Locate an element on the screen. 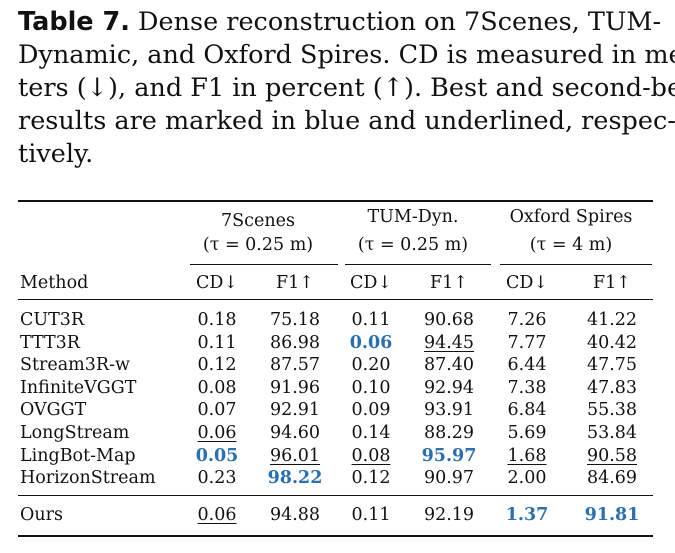 This screenshot has width=675, height=553. table-row-method: LongStream is located at coordinates (75, 433).